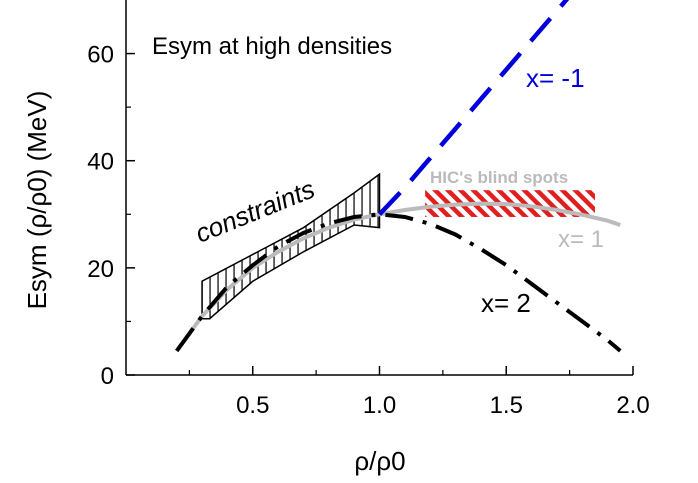  I want to click on y-axis-title: Esym (ρ/ρ0) (MeV), so click(37, 200).